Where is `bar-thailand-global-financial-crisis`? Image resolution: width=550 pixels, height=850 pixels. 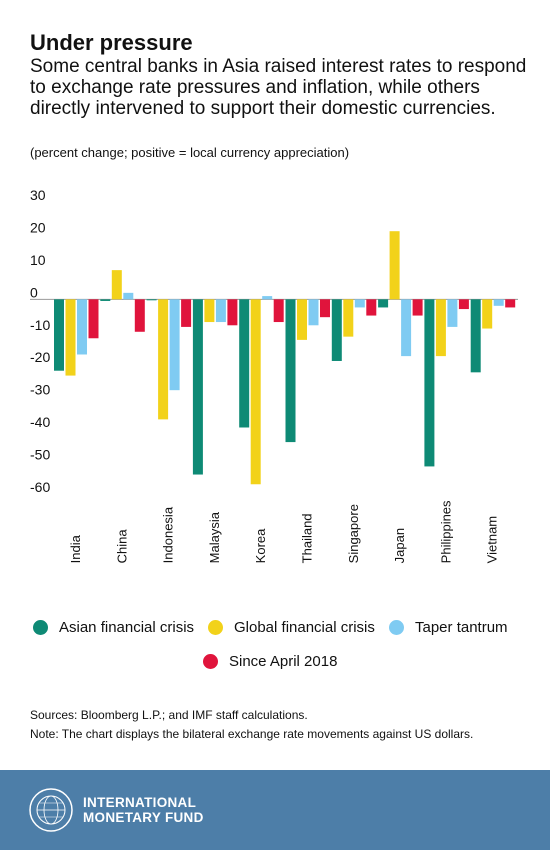
bar-thailand-global-financial-crisis is located at coordinates (302, 319).